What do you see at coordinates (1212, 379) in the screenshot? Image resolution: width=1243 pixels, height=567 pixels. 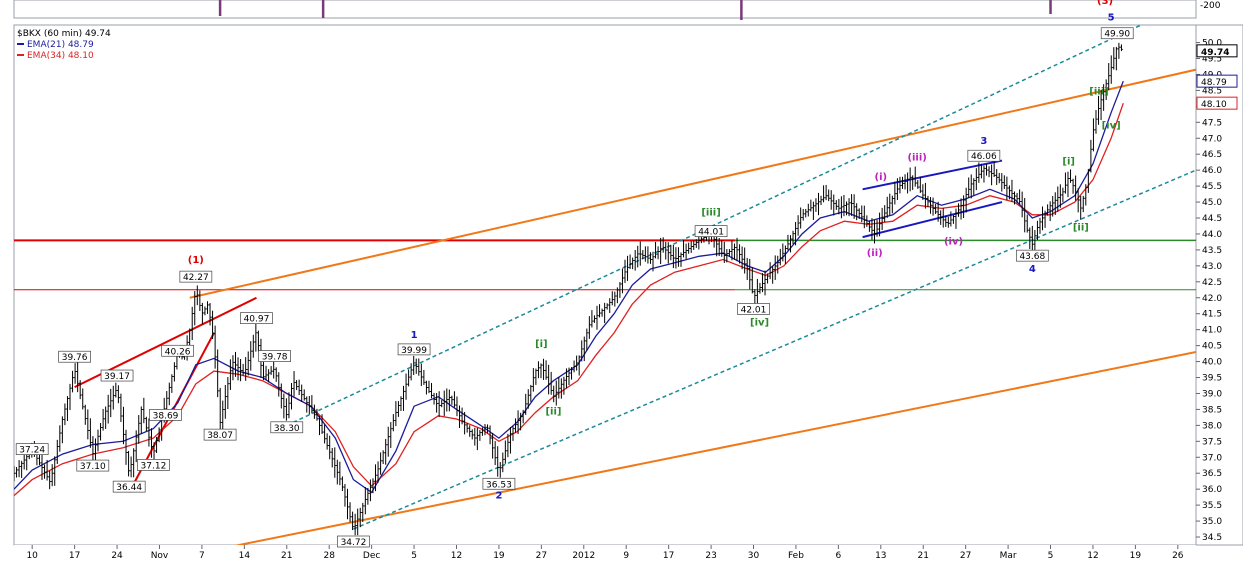 I see `y-tick-label-10: 39.5` at bounding box center [1212, 379].